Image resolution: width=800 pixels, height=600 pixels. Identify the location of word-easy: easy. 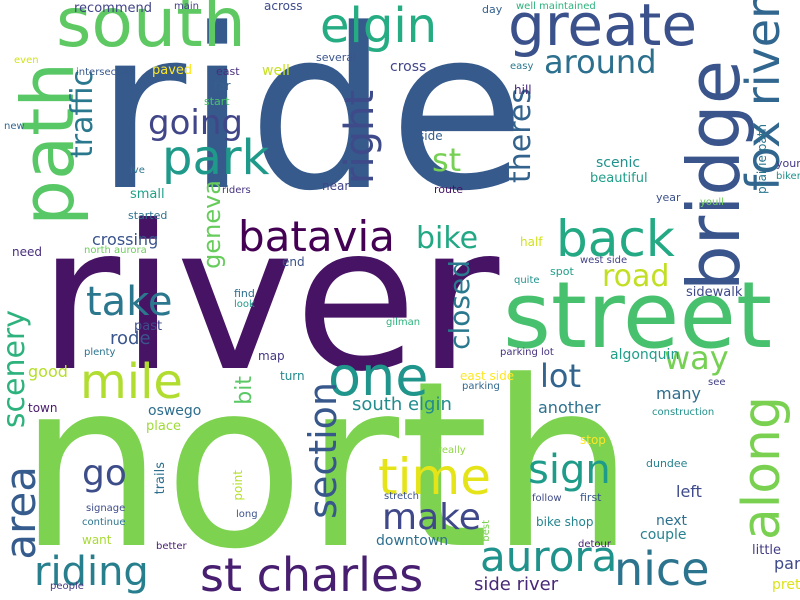
(522, 66).